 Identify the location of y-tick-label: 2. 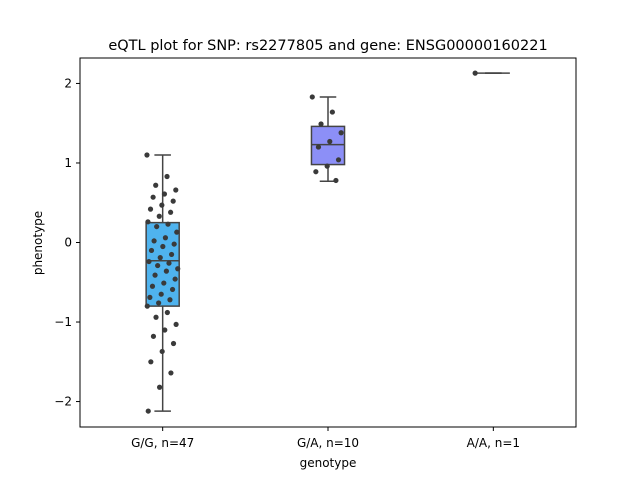
(68, 83).